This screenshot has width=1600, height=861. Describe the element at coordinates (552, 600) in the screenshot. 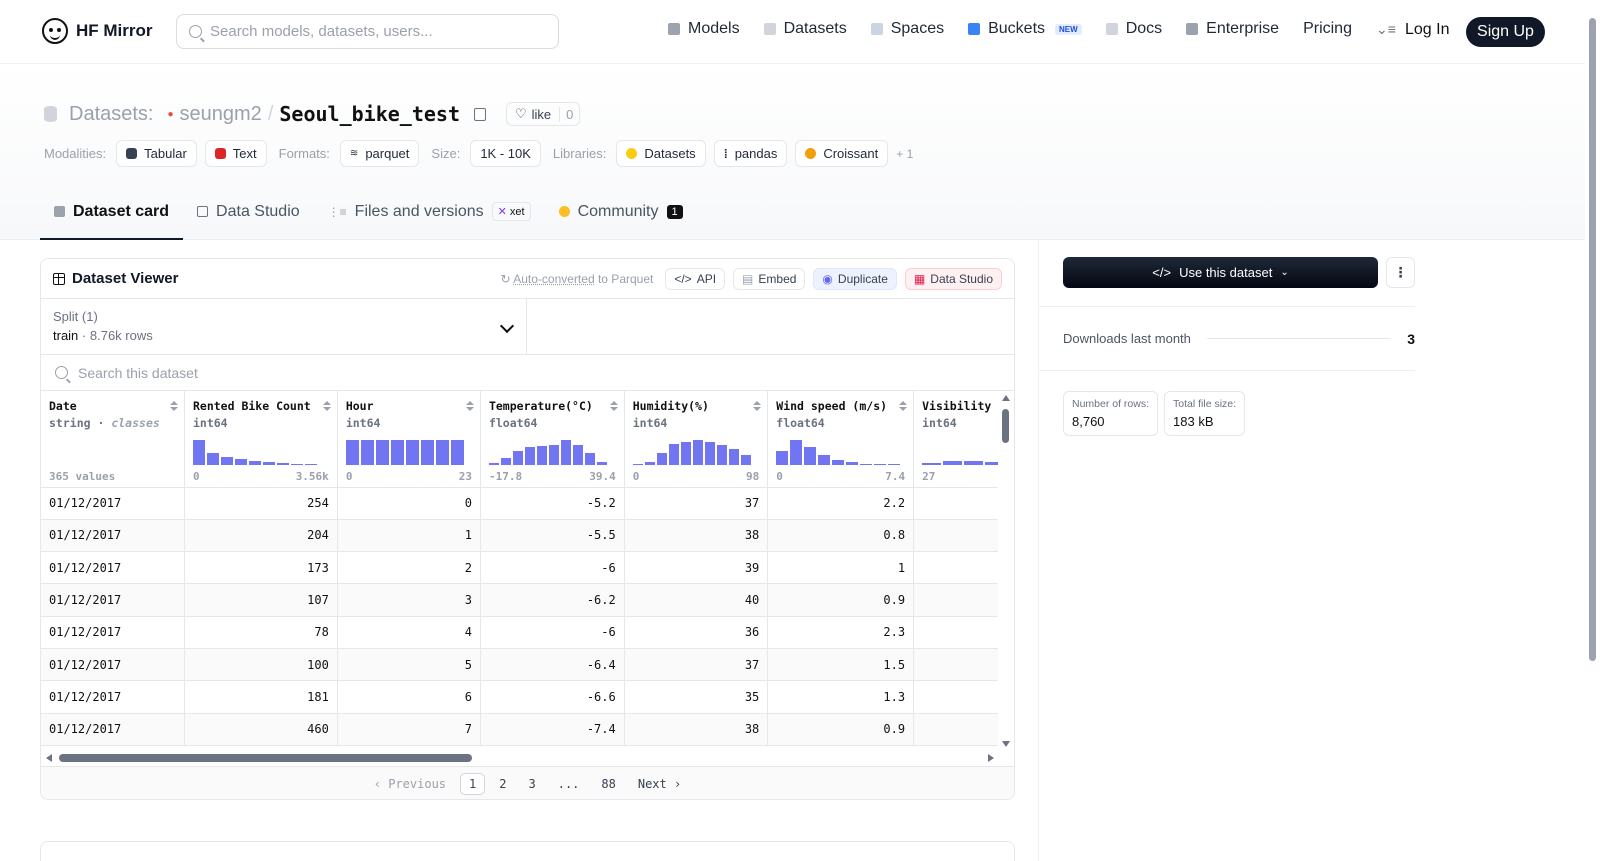

I see `table-cell: -6.2` at that location.